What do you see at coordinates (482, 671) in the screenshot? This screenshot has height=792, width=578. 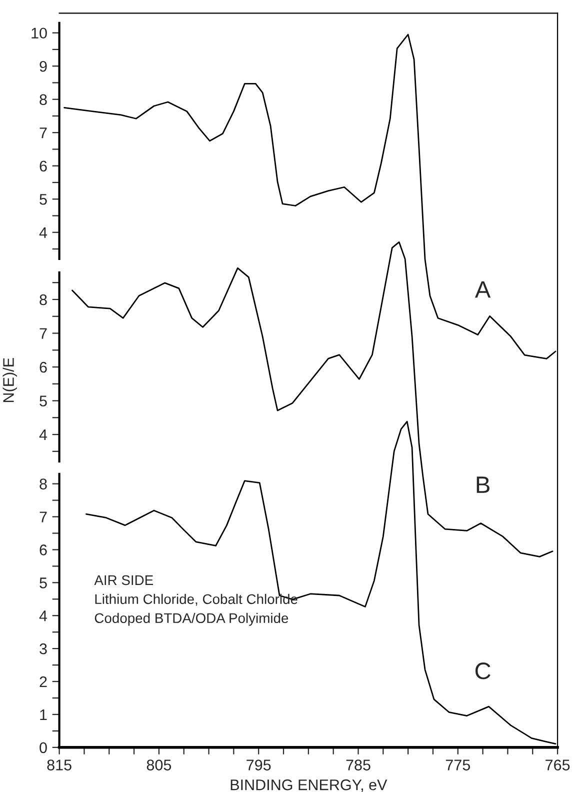 I see `annotation: C` at bounding box center [482, 671].